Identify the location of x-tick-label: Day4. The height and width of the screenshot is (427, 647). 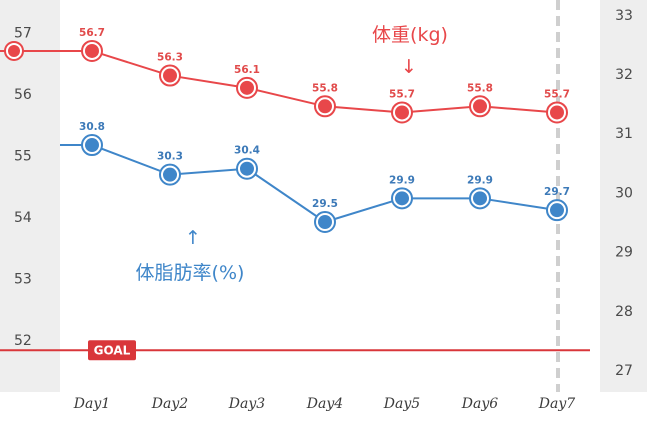
(324, 404).